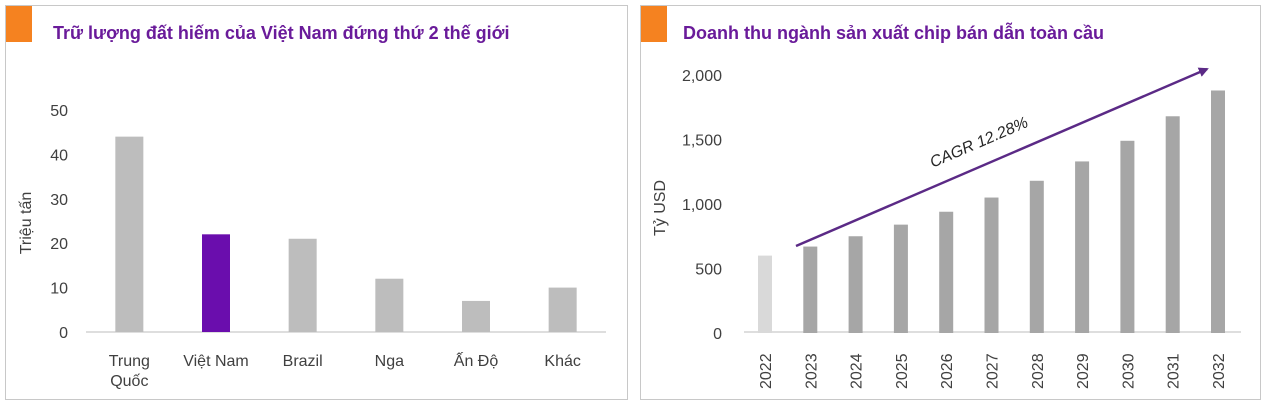 This screenshot has height=406, width=1265. Describe the element at coordinates (129, 371) in the screenshot. I see `x-tick-label: Trung Quốc` at that location.